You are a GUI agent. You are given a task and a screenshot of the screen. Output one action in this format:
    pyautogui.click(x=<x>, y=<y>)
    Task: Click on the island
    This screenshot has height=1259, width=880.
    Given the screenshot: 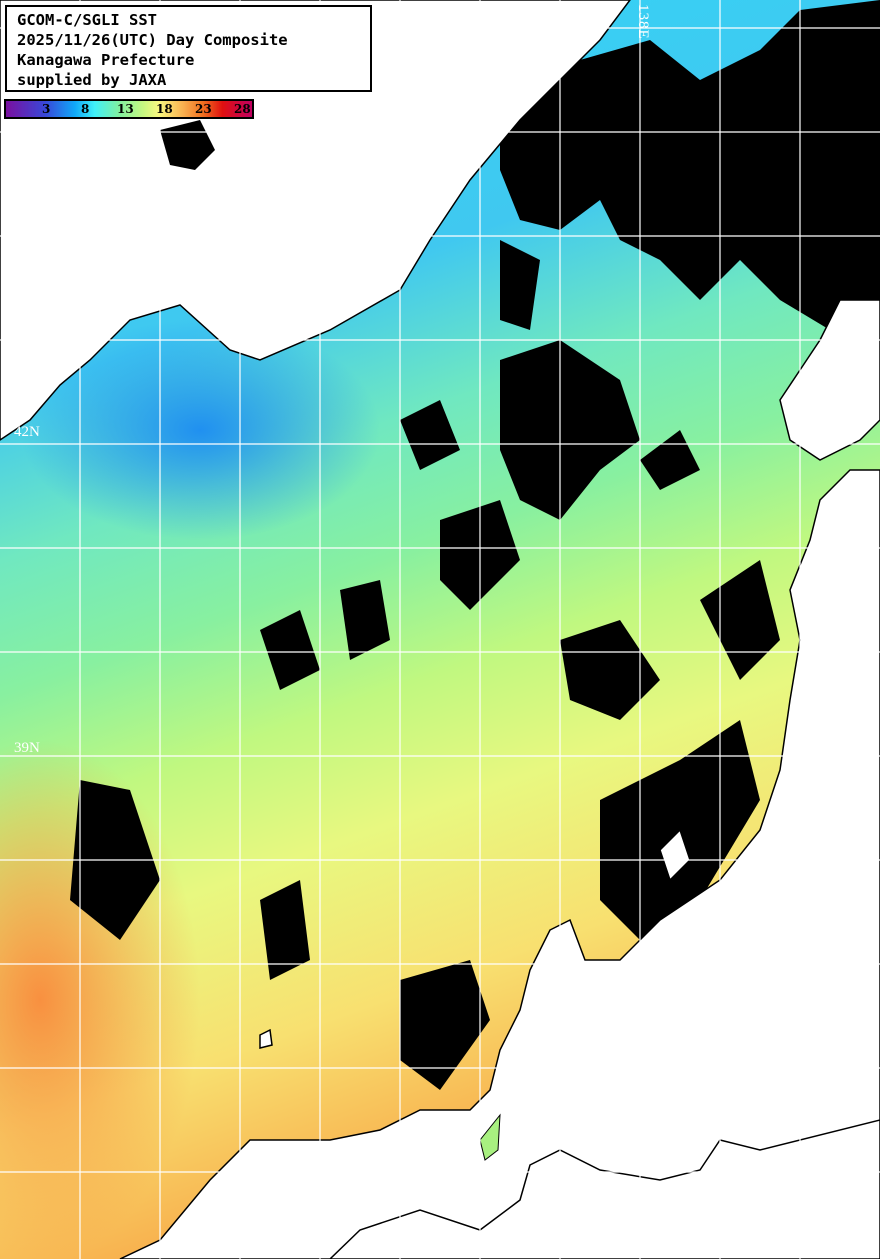 What is the action you would take?
    pyautogui.click(x=490, y=1137)
    